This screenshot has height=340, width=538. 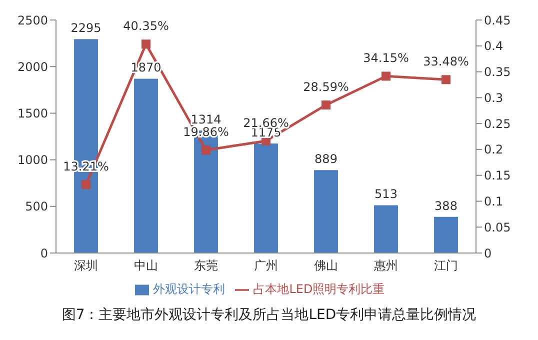 I want to click on y2-tick-label: 0.25, so click(x=497, y=123).